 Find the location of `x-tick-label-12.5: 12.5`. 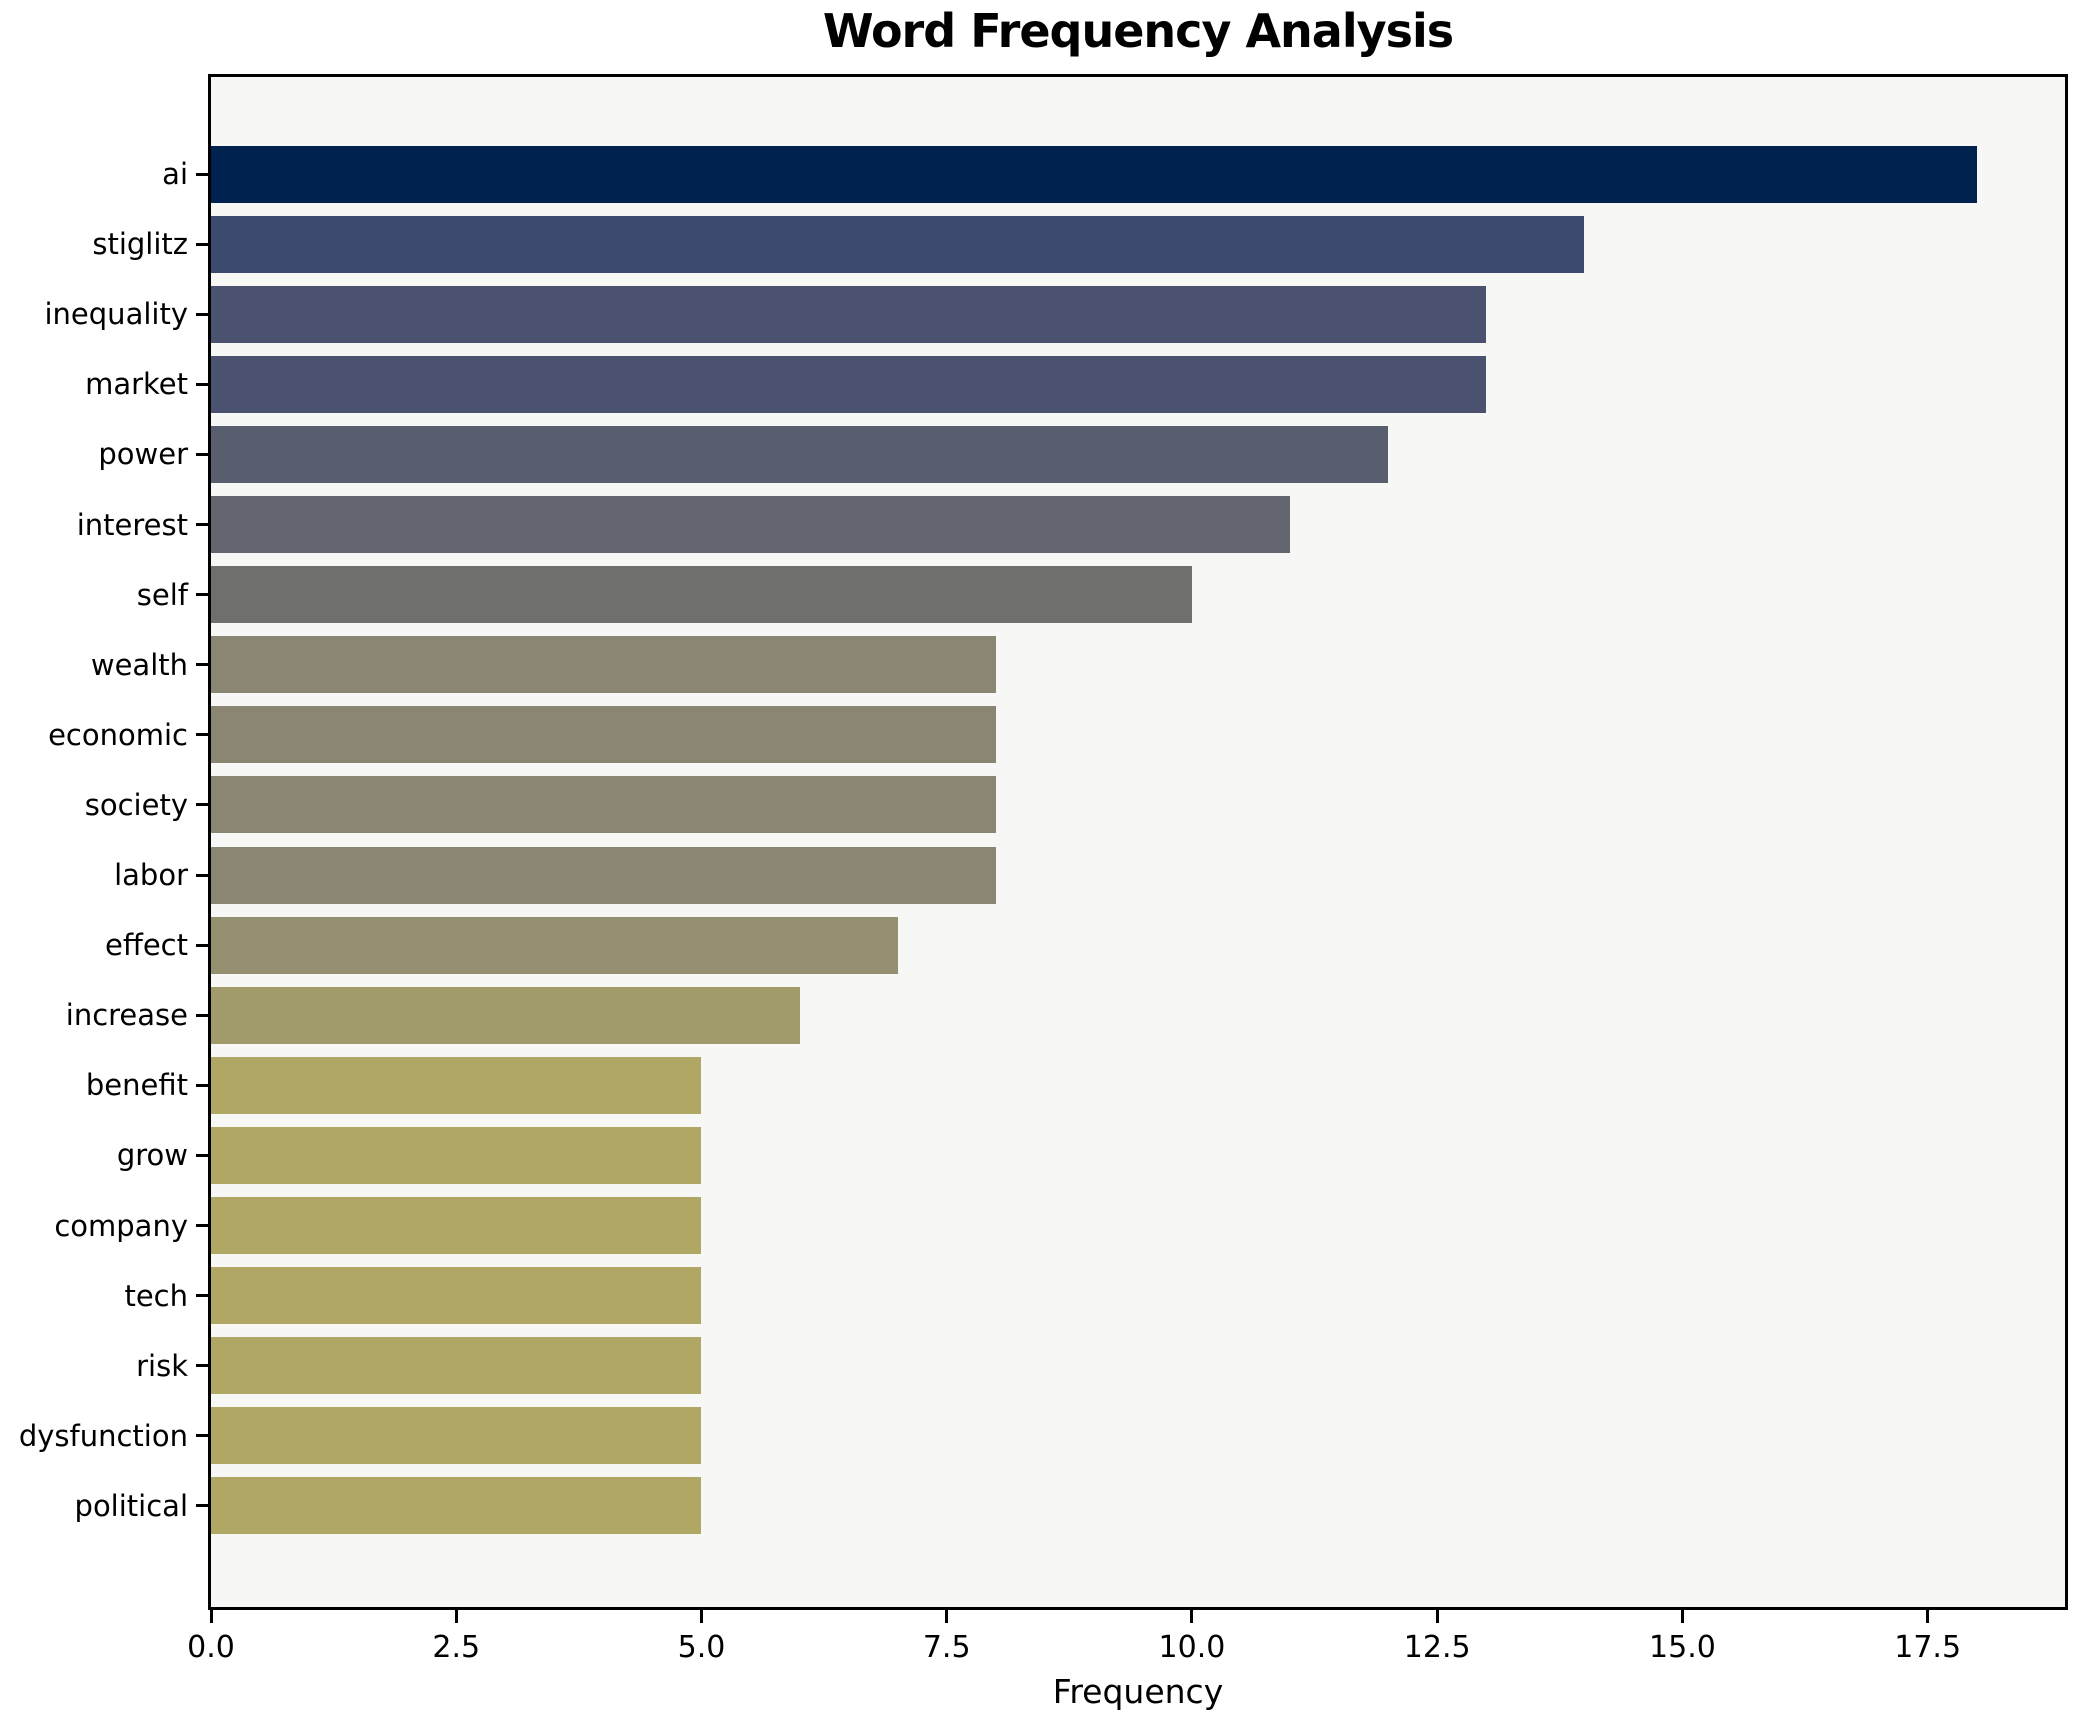

x-tick-label-12.5: 12.5 is located at coordinates (1437, 1647).